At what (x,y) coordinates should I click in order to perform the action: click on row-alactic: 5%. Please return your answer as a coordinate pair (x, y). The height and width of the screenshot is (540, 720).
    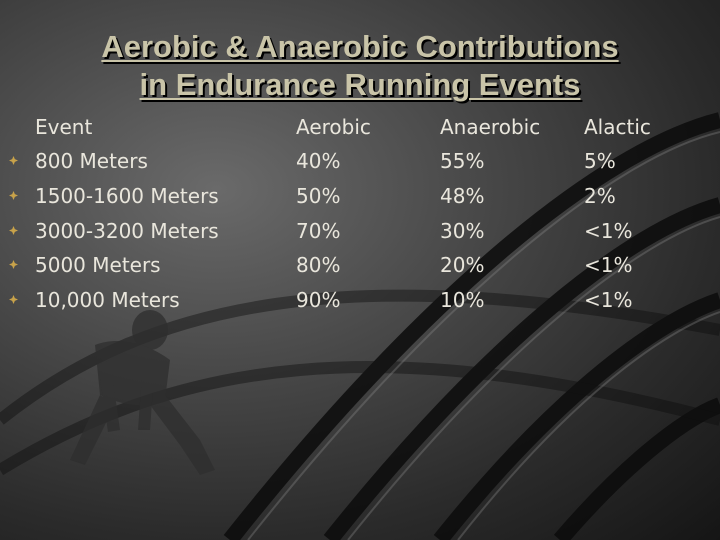
    Looking at the image, I should click on (600, 161).